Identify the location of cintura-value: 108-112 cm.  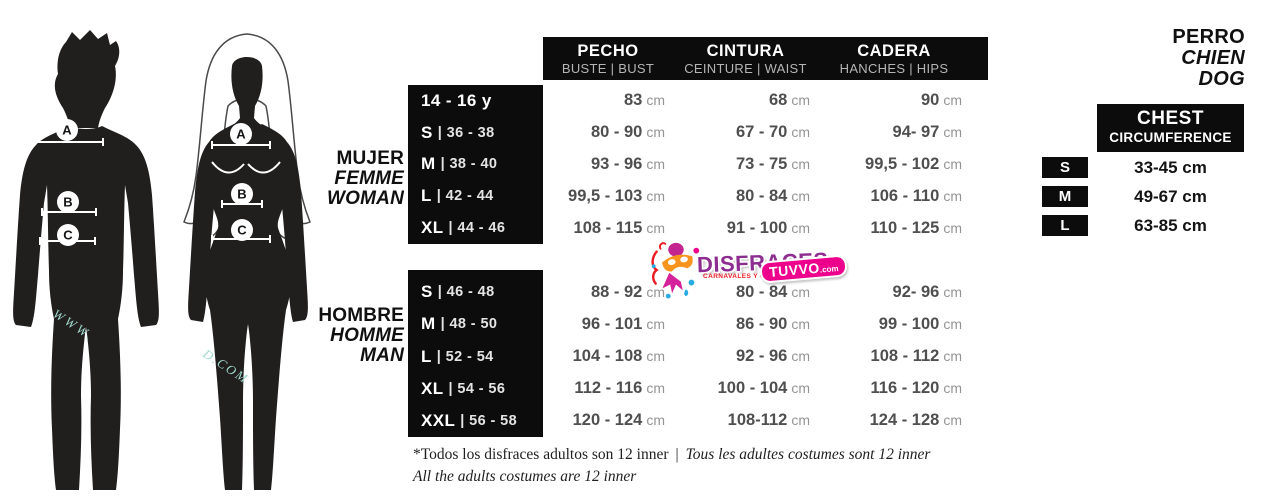
(768, 420).